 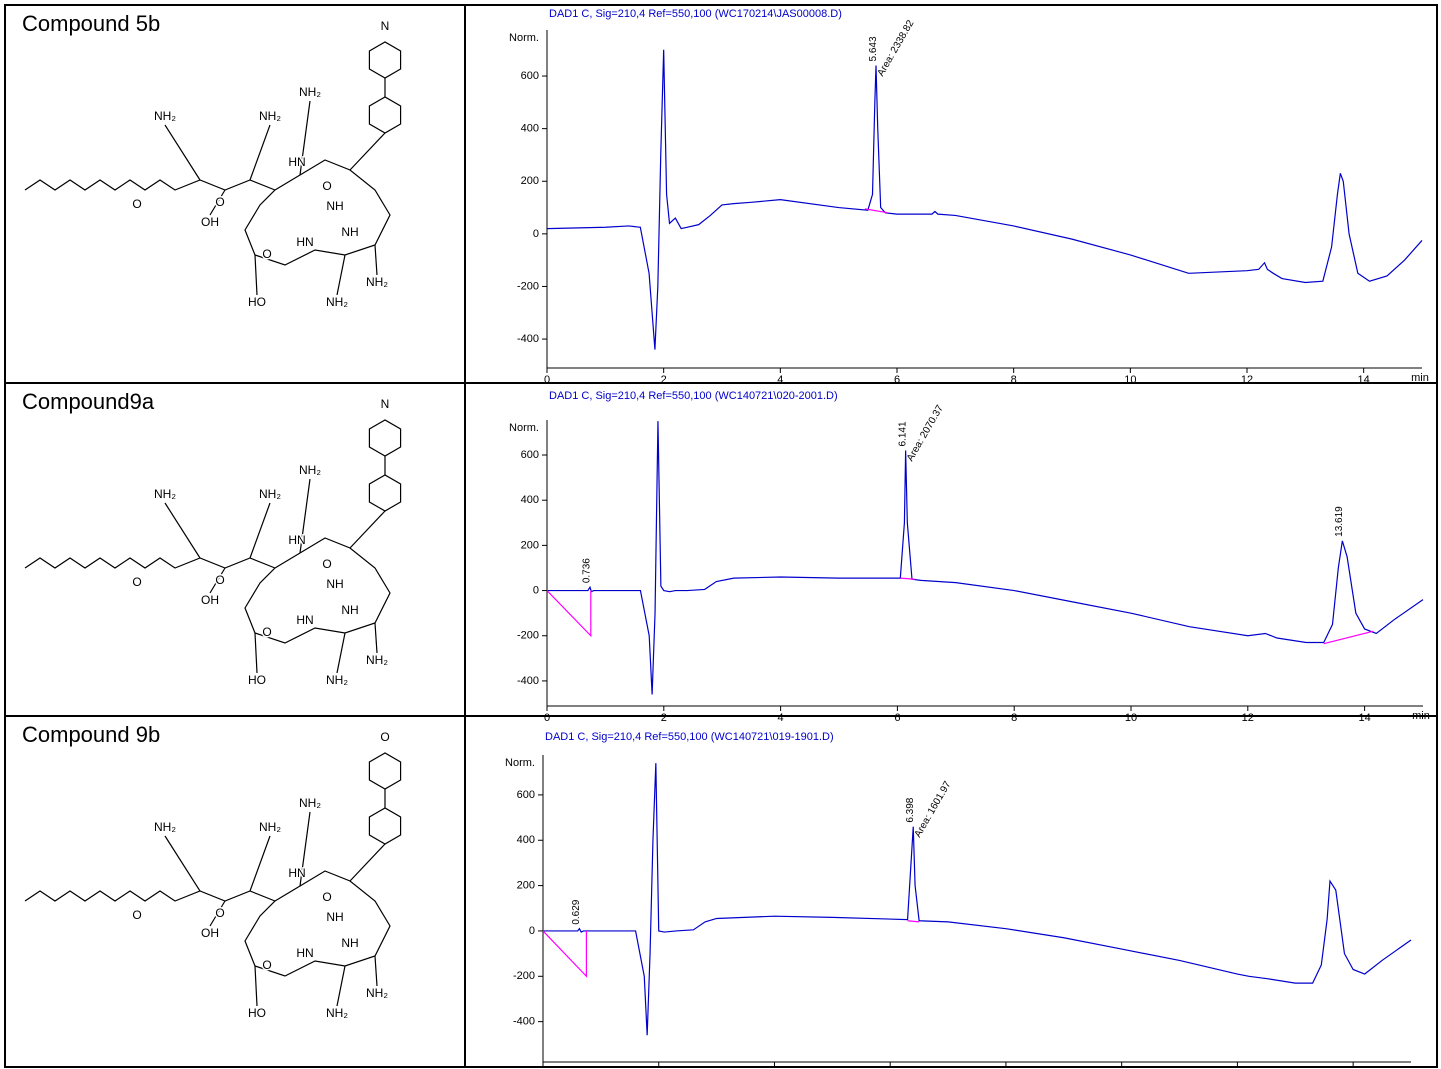 What do you see at coordinates (576, 911) in the screenshot?
I see `peak-time-label: 0.629` at bounding box center [576, 911].